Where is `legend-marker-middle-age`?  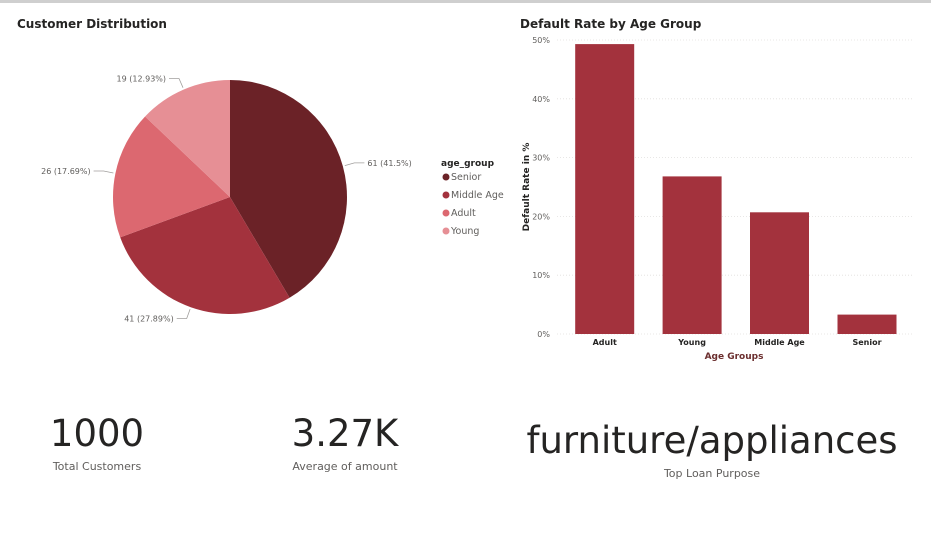 legend-marker-middle-age is located at coordinates (446, 195).